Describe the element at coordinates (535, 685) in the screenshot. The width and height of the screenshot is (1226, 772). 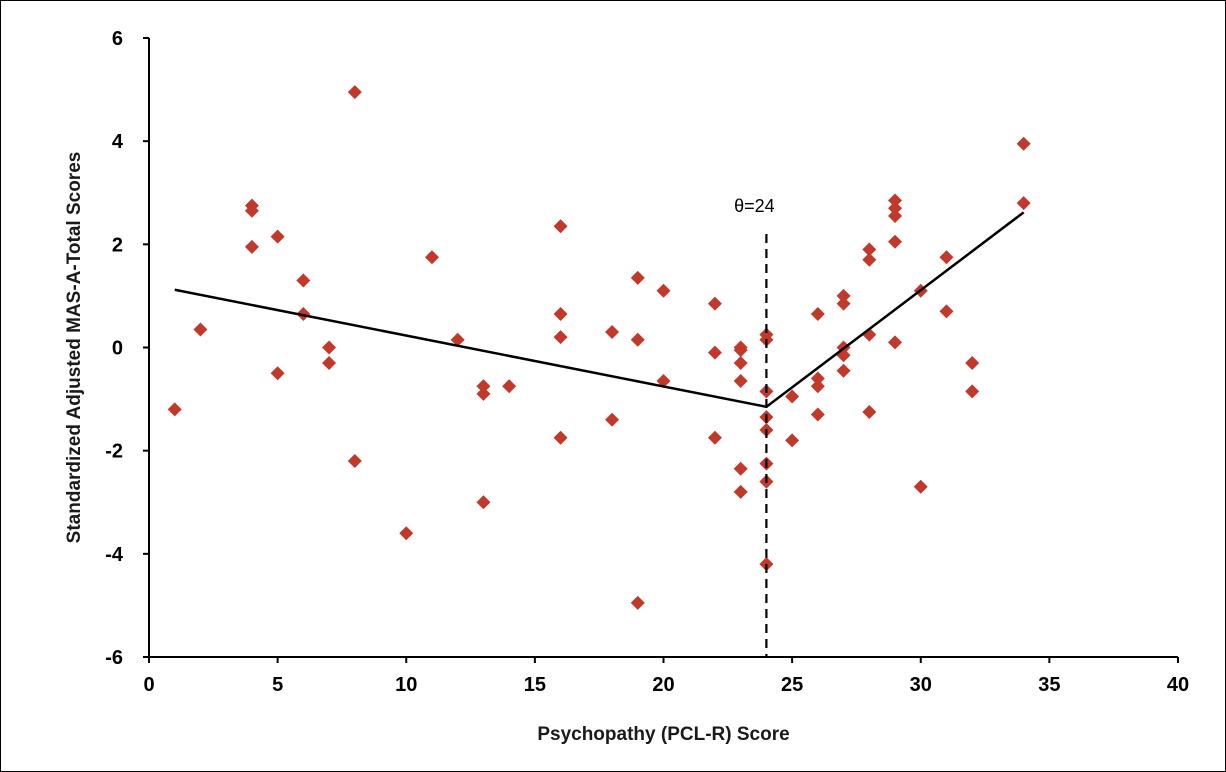
I see `x-tick-label: 15` at that location.